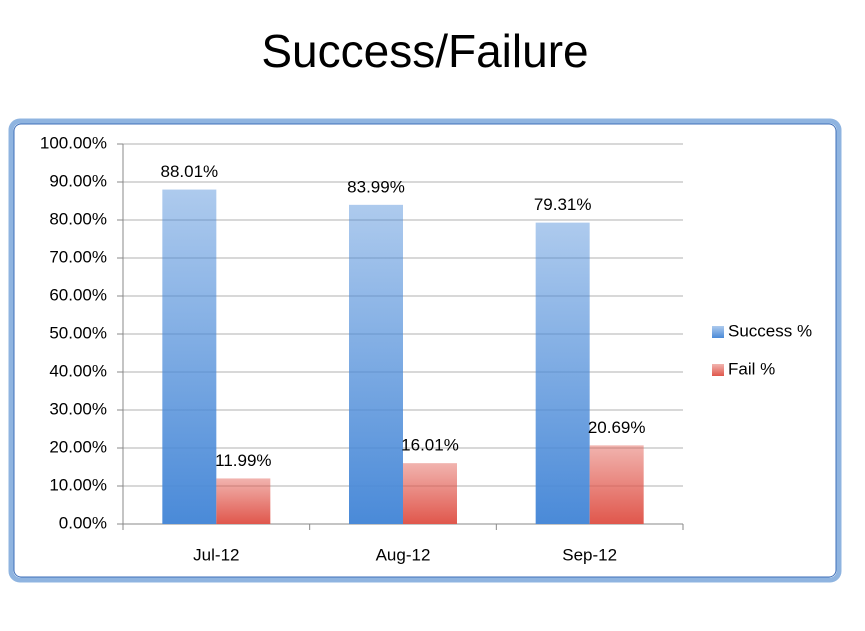 This screenshot has height=631, width=865. I want to click on chart-title: Success/Failure, so click(424, 51).